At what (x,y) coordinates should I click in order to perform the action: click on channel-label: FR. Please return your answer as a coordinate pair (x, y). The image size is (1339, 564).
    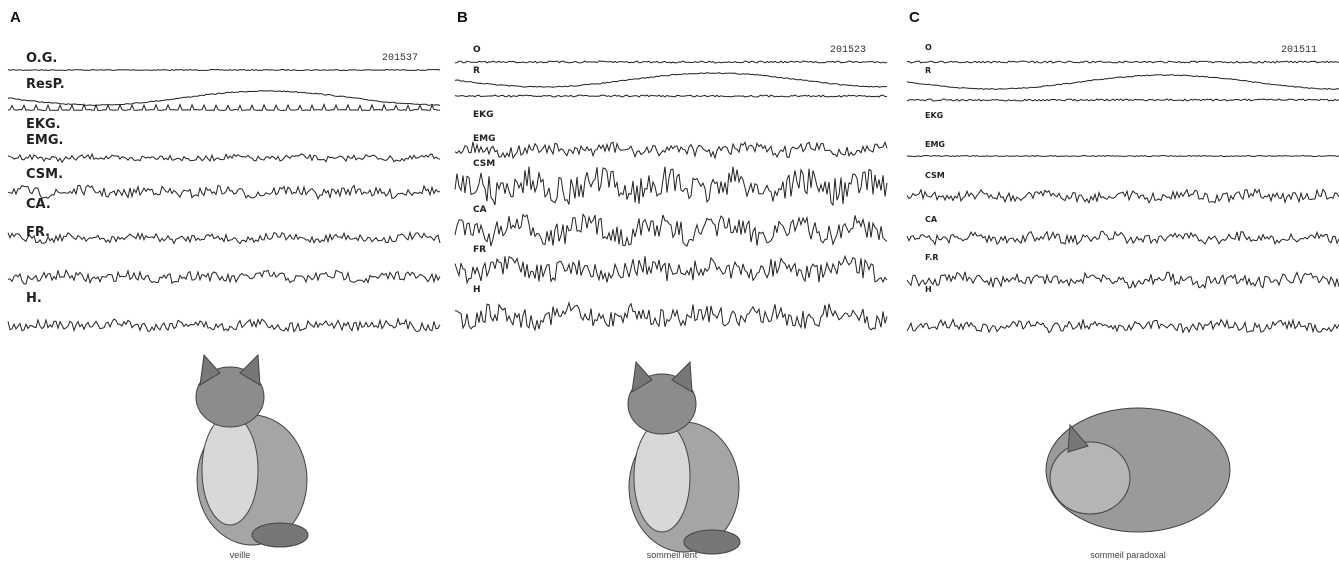
    Looking at the image, I should click on (479, 250).